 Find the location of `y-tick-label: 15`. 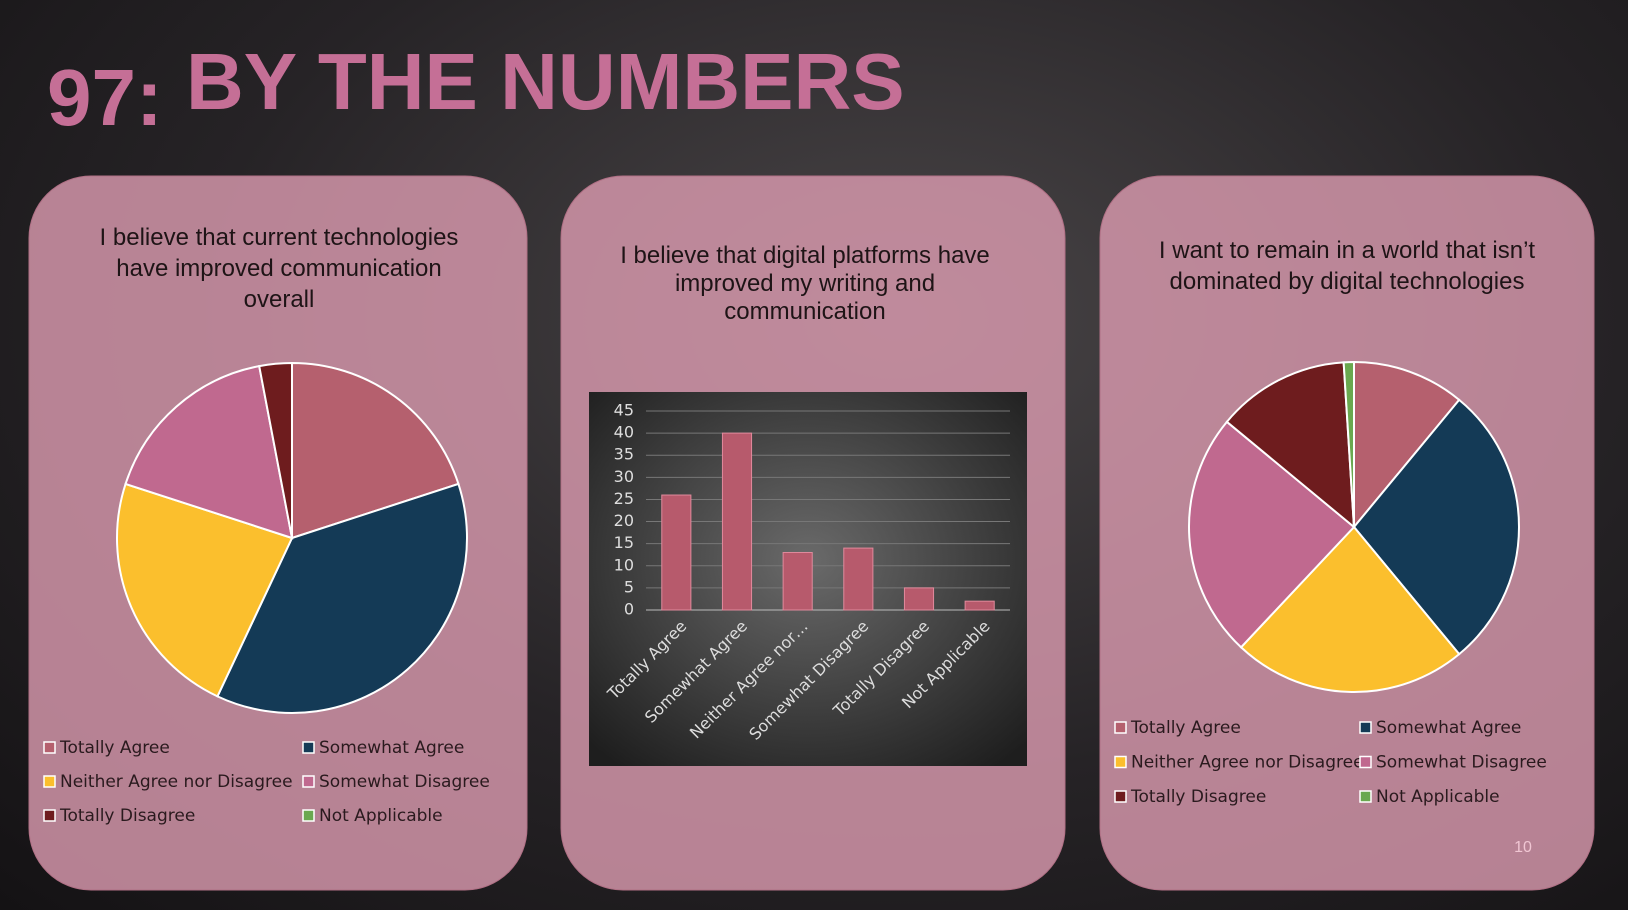

y-tick-label: 15 is located at coordinates (624, 542).